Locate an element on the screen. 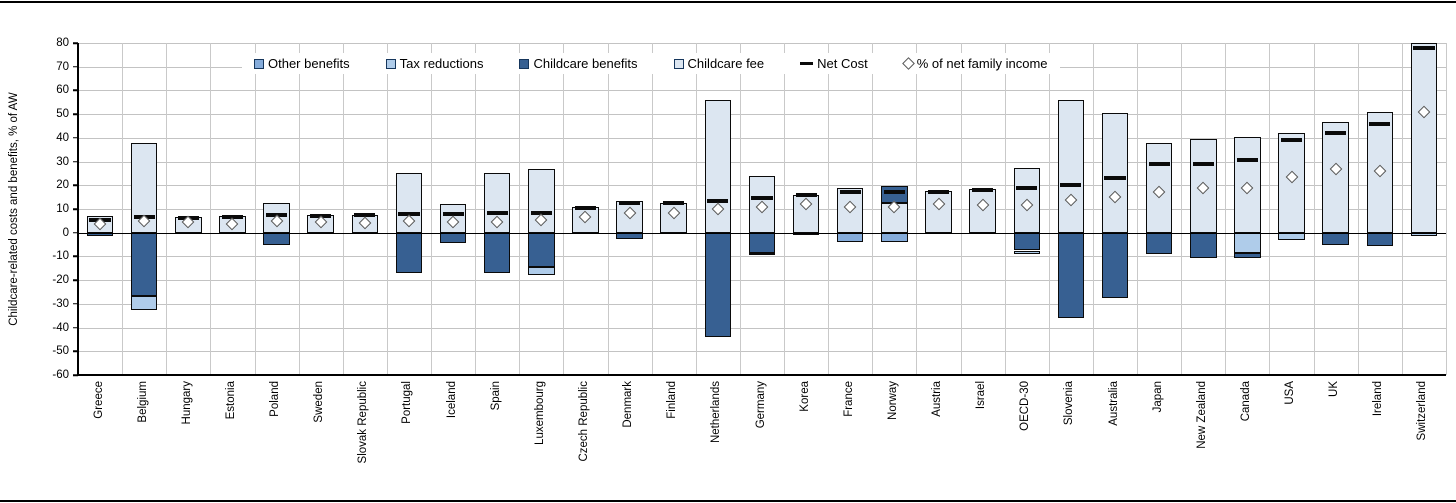 The width and height of the screenshot is (1456, 503). x-axis-label: OECD-30 is located at coordinates (1025, 406).